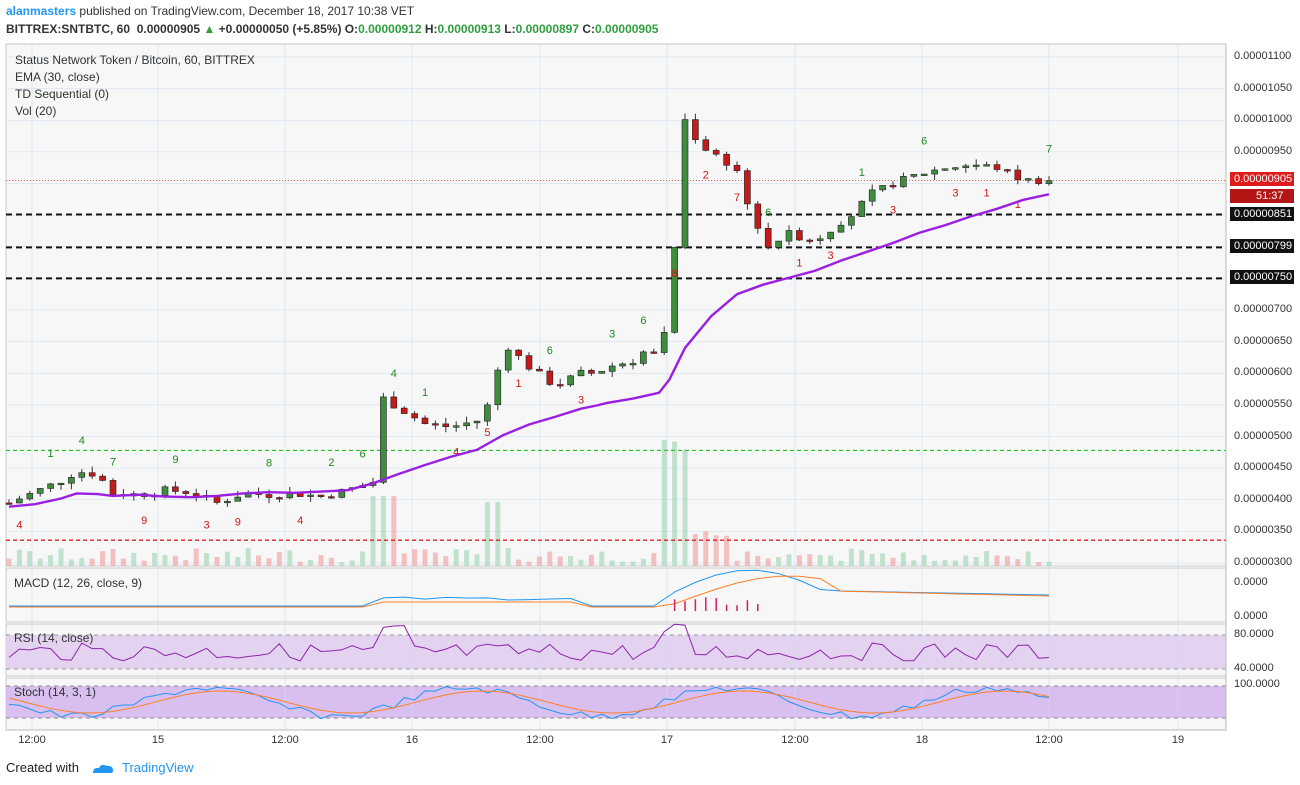 The height and width of the screenshot is (785, 1300). What do you see at coordinates (363, 454) in the screenshot?
I see `td-count-label: 6` at bounding box center [363, 454].